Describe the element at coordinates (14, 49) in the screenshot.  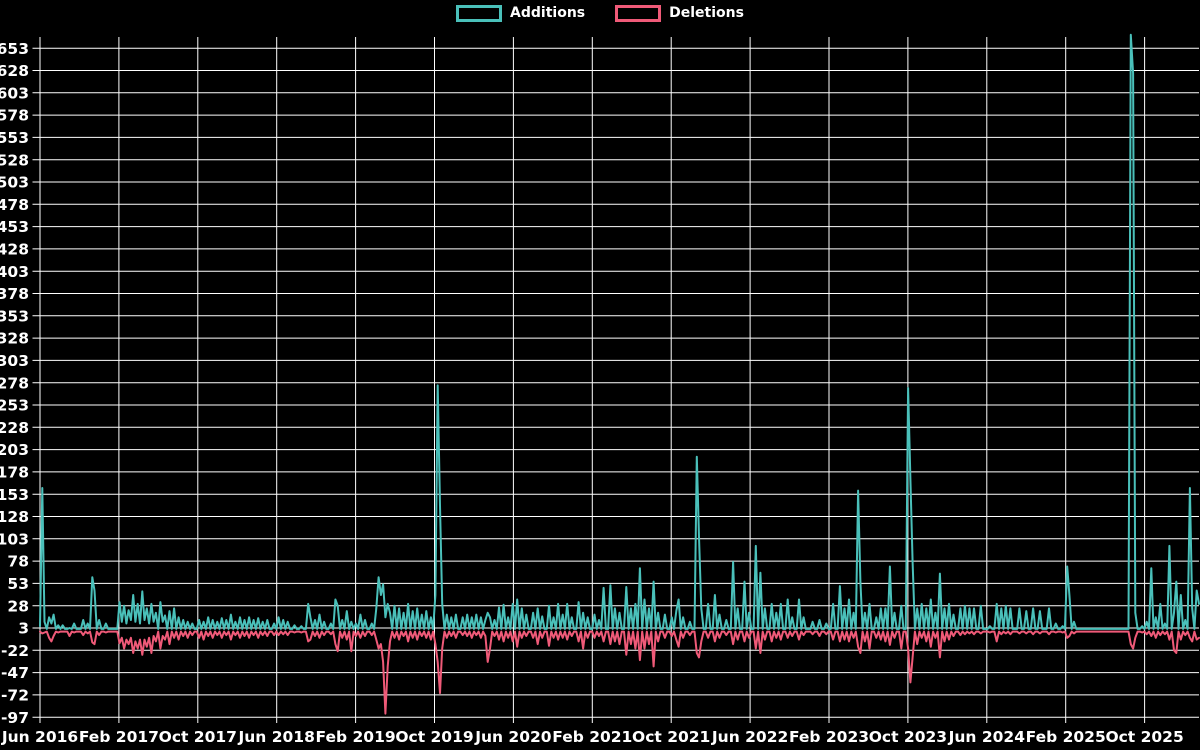
I see `y-tick-label: 653` at that location.